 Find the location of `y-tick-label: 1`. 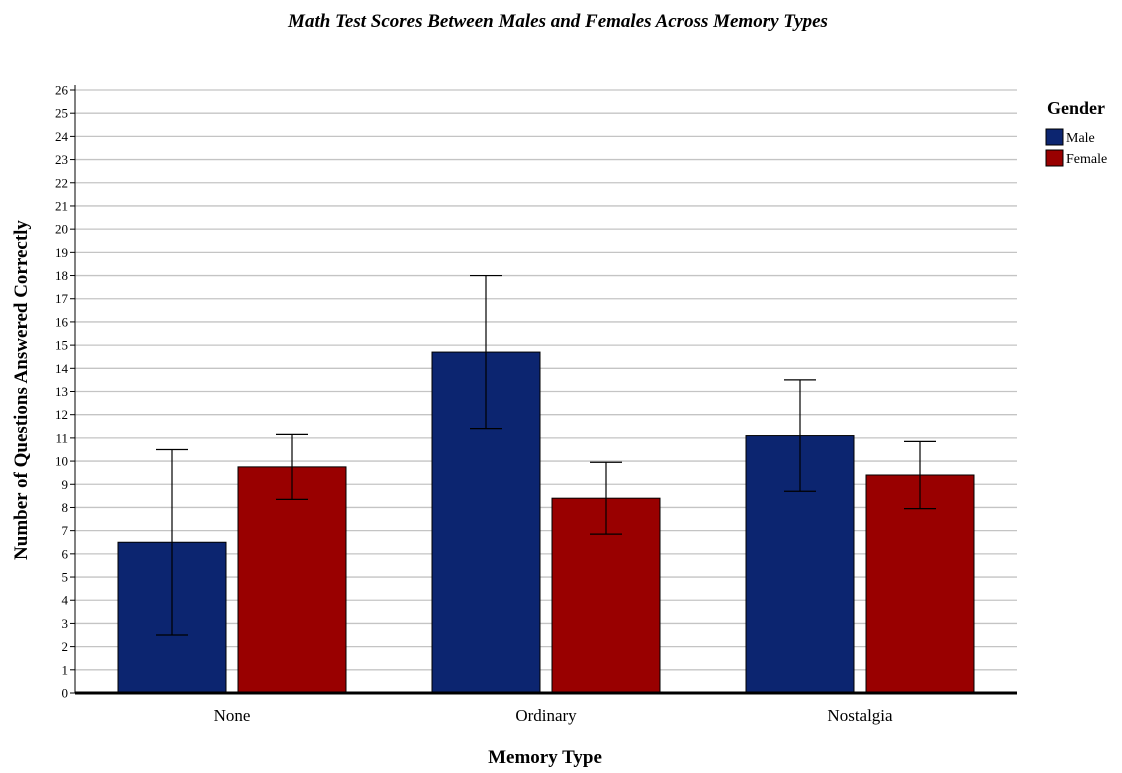

y-tick-label: 1 is located at coordinates (65, 669).